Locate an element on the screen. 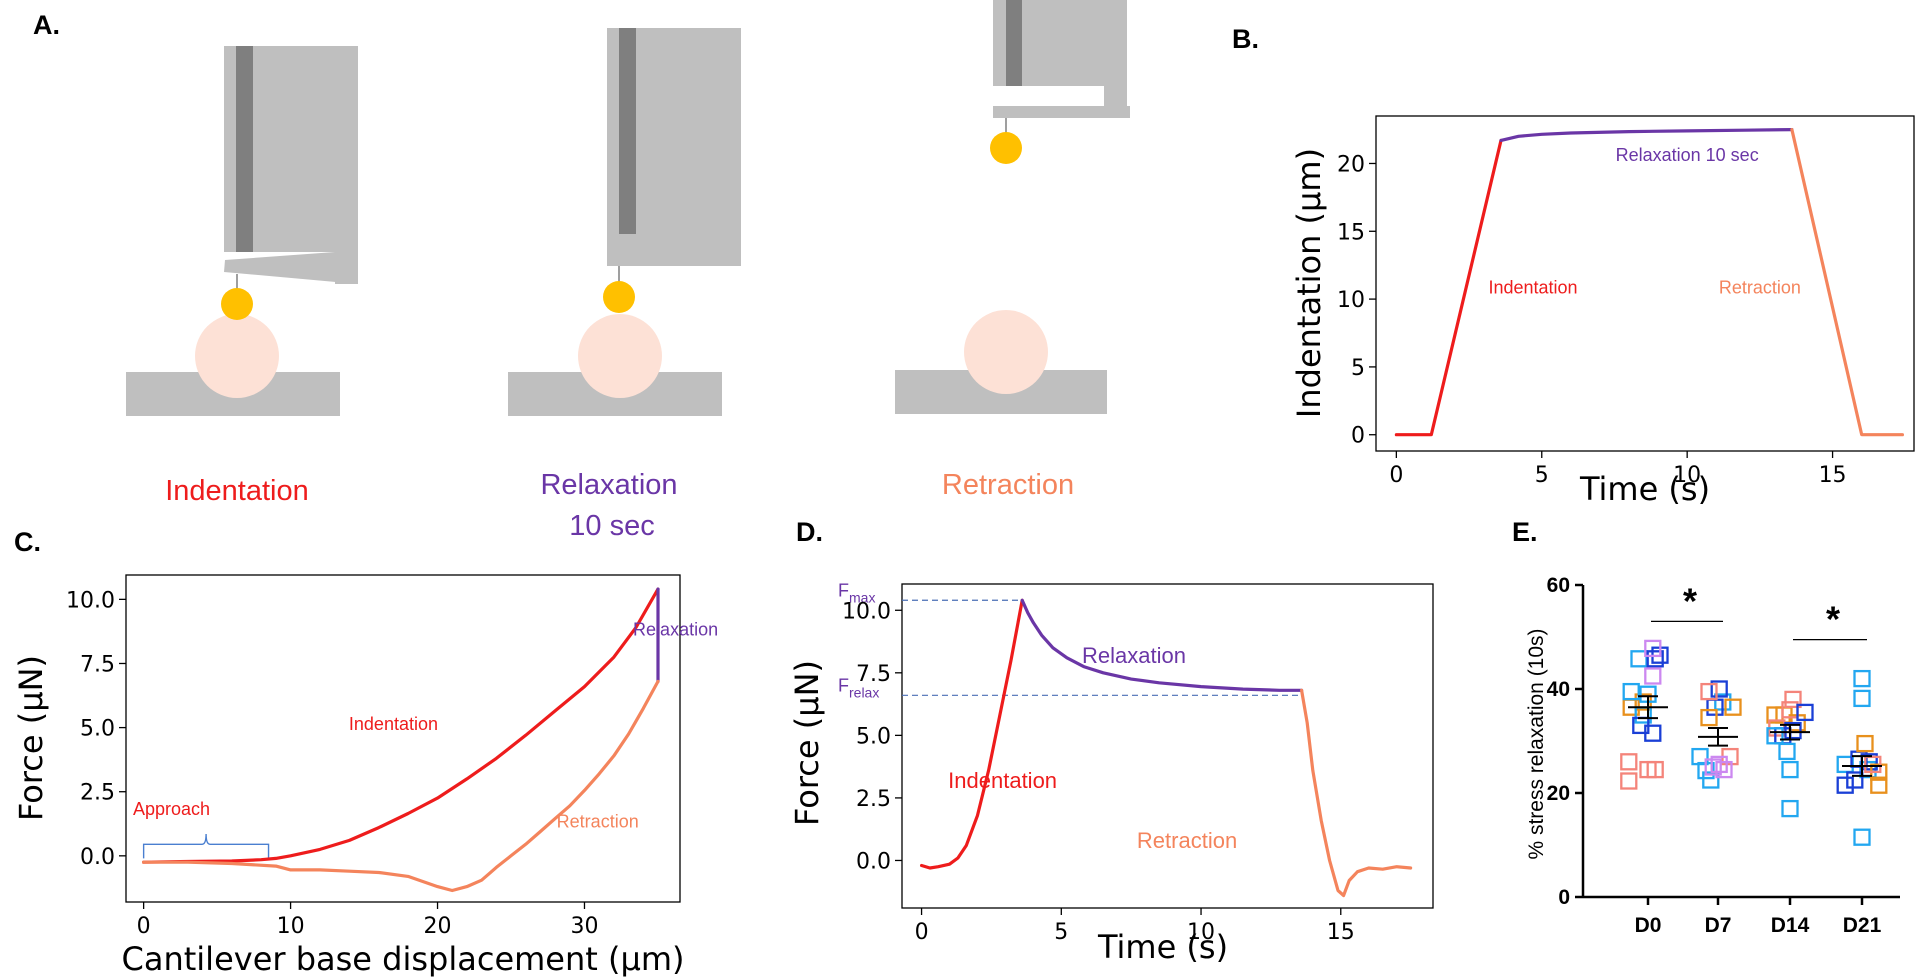 The height and width of the screenshot is (978, 1915). panel-b-label: B. is located at coordinates (1245, 39).